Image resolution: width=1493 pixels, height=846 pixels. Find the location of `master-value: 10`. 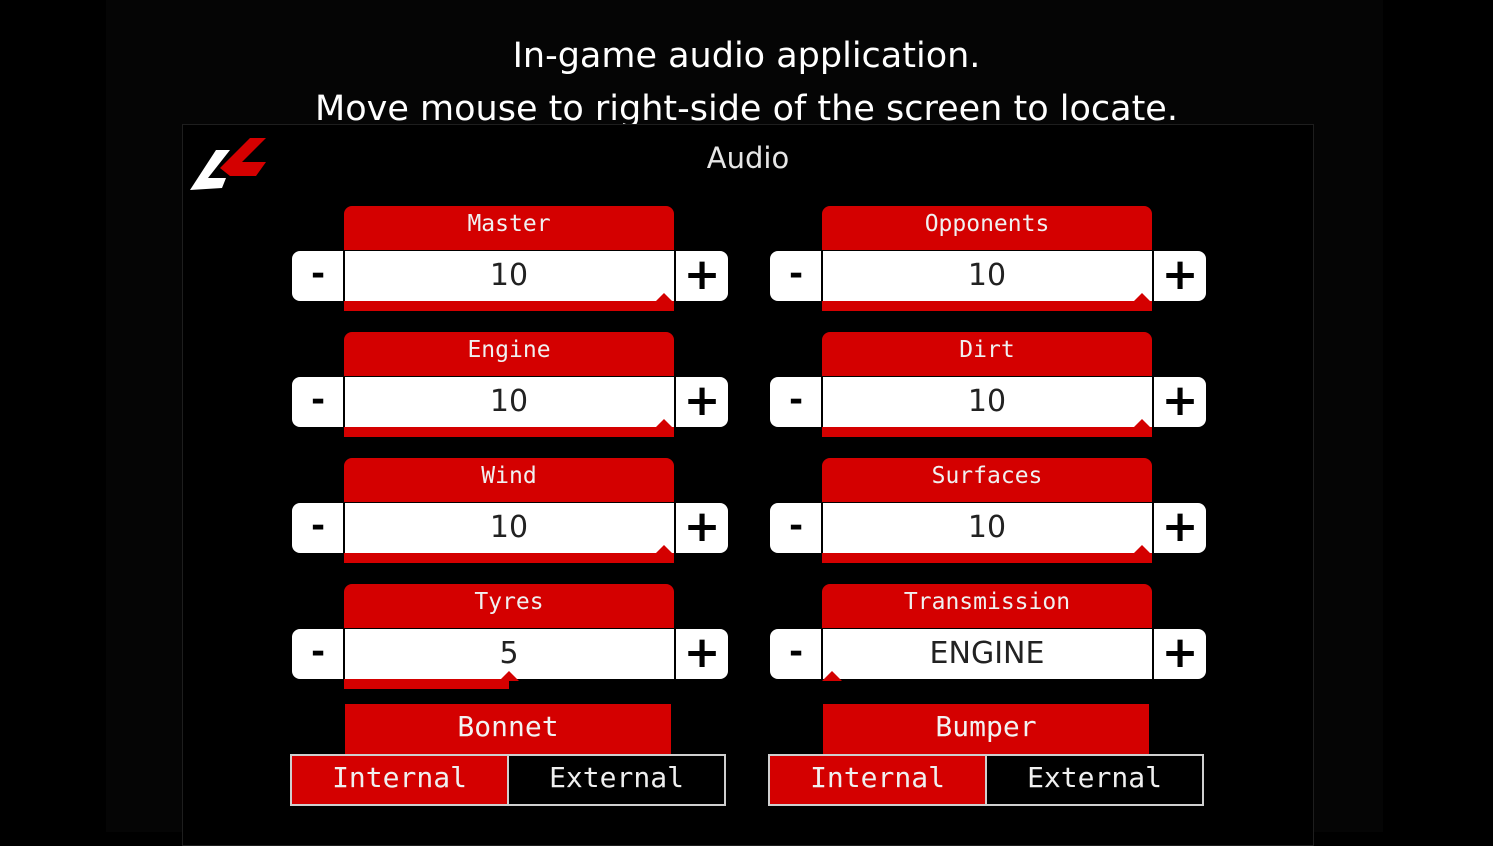

master-value: 10 is located at coordinates (509, 276).